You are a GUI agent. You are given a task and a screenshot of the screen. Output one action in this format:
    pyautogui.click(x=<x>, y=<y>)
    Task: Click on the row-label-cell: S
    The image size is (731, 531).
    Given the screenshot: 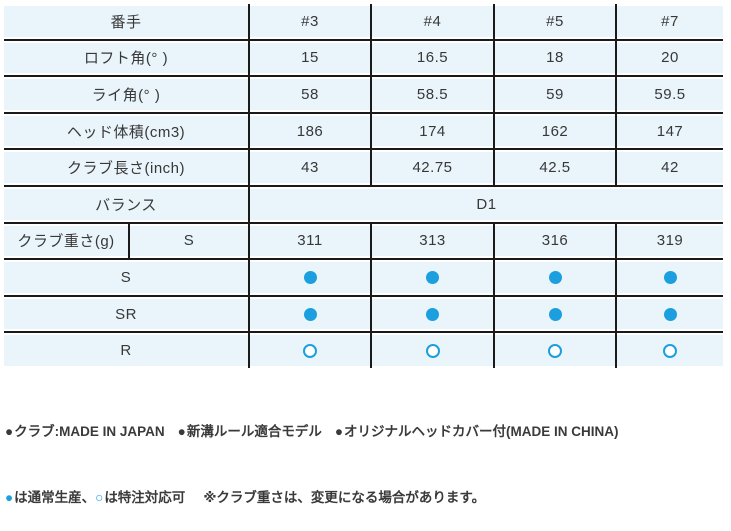 What is the action you would take?
    pyautogui.click(x=126, y=277)
    